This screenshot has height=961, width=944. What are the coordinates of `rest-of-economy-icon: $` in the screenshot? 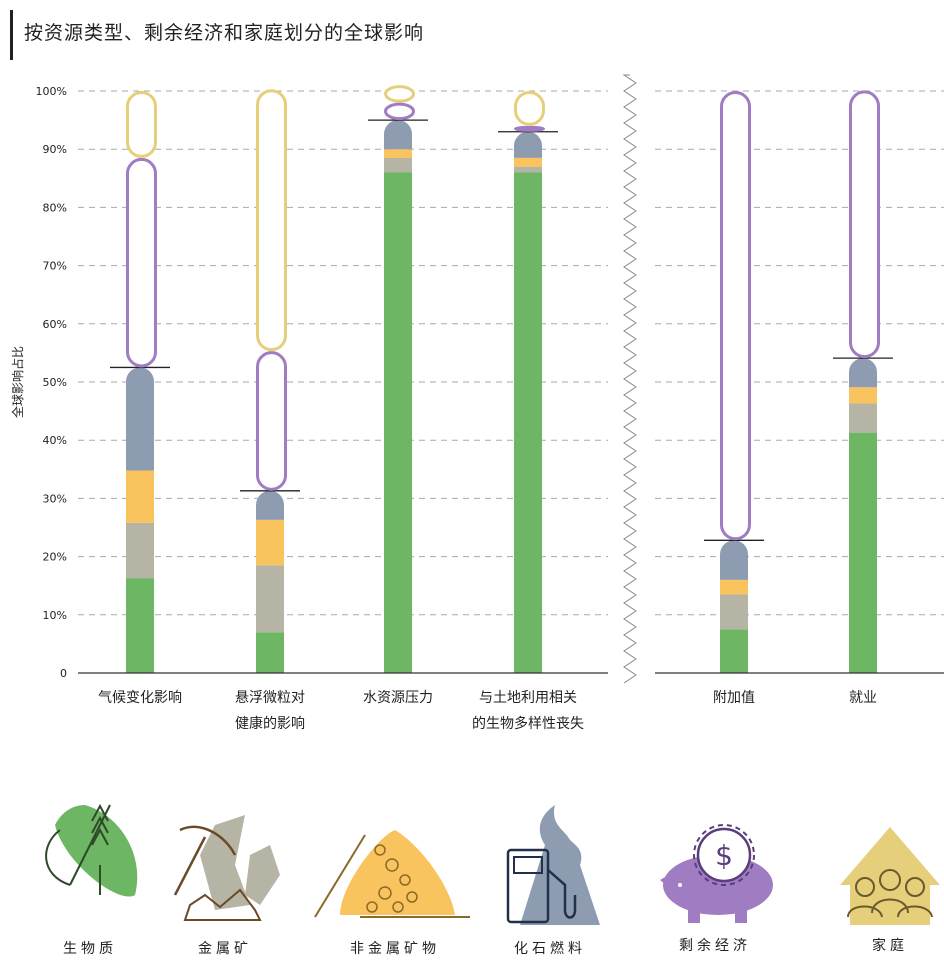 It's located at (716, 873).